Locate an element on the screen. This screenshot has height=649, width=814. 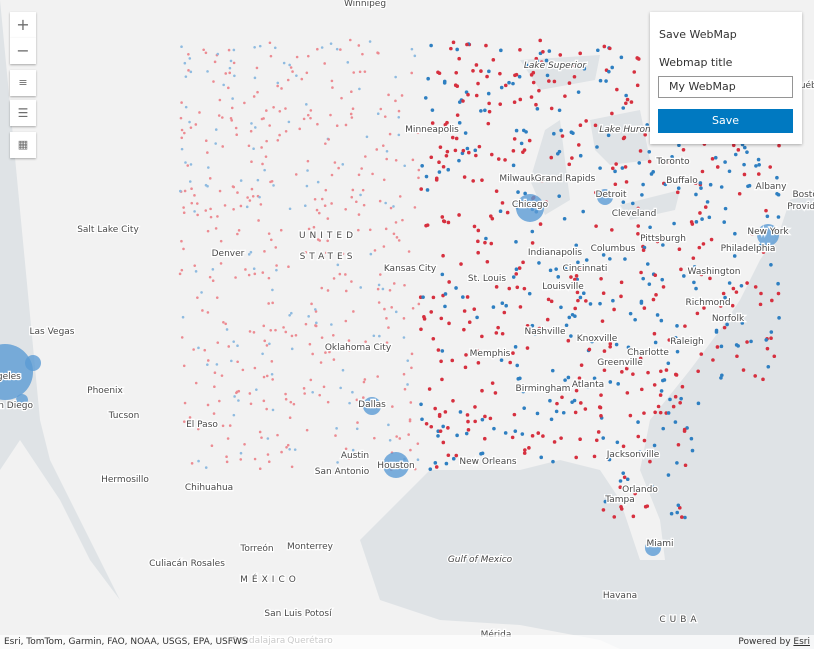
zoom-in: + is located at coordinates (23, 25).